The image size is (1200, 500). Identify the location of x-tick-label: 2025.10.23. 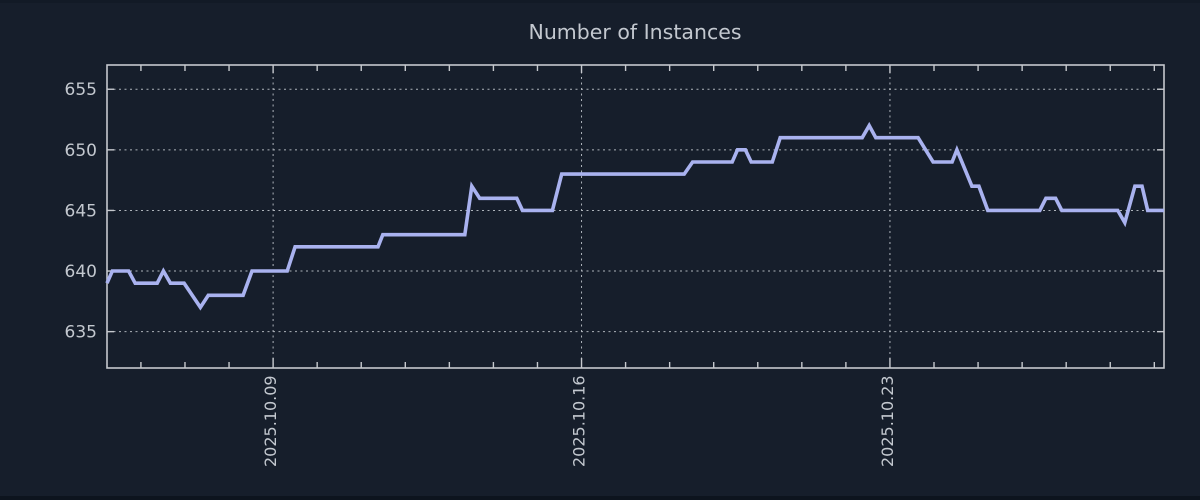
(887, 421).